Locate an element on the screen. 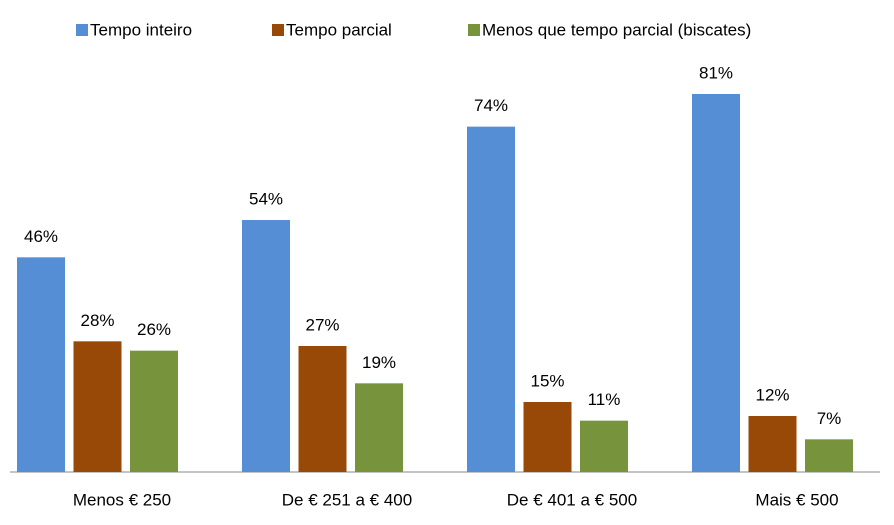 The image size is (894, 525). x-tick-label: De € 401 a € 500 is located at coordinates (572, 499).